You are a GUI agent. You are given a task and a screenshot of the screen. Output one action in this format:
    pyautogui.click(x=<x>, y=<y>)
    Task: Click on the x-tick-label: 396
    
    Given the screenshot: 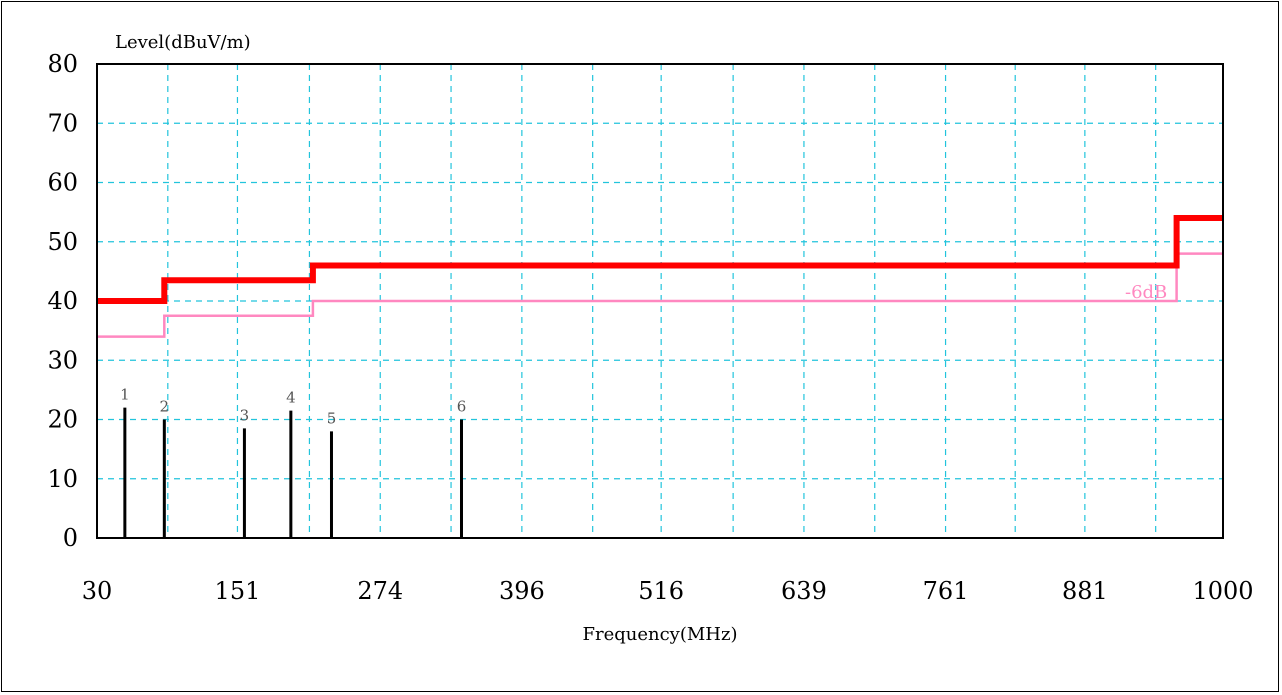 What is the action you would take?
    pyautogui.click(x=522, y=591)
    